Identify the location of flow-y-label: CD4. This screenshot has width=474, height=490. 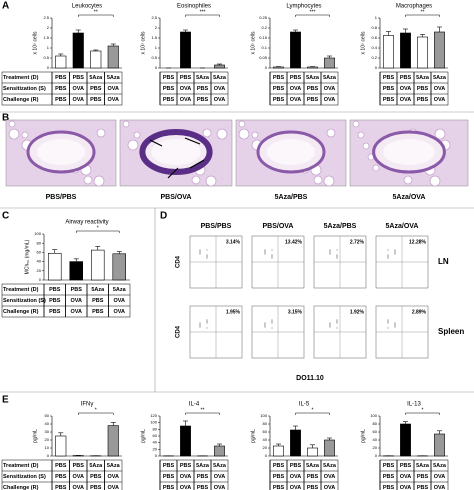
(179, 261).